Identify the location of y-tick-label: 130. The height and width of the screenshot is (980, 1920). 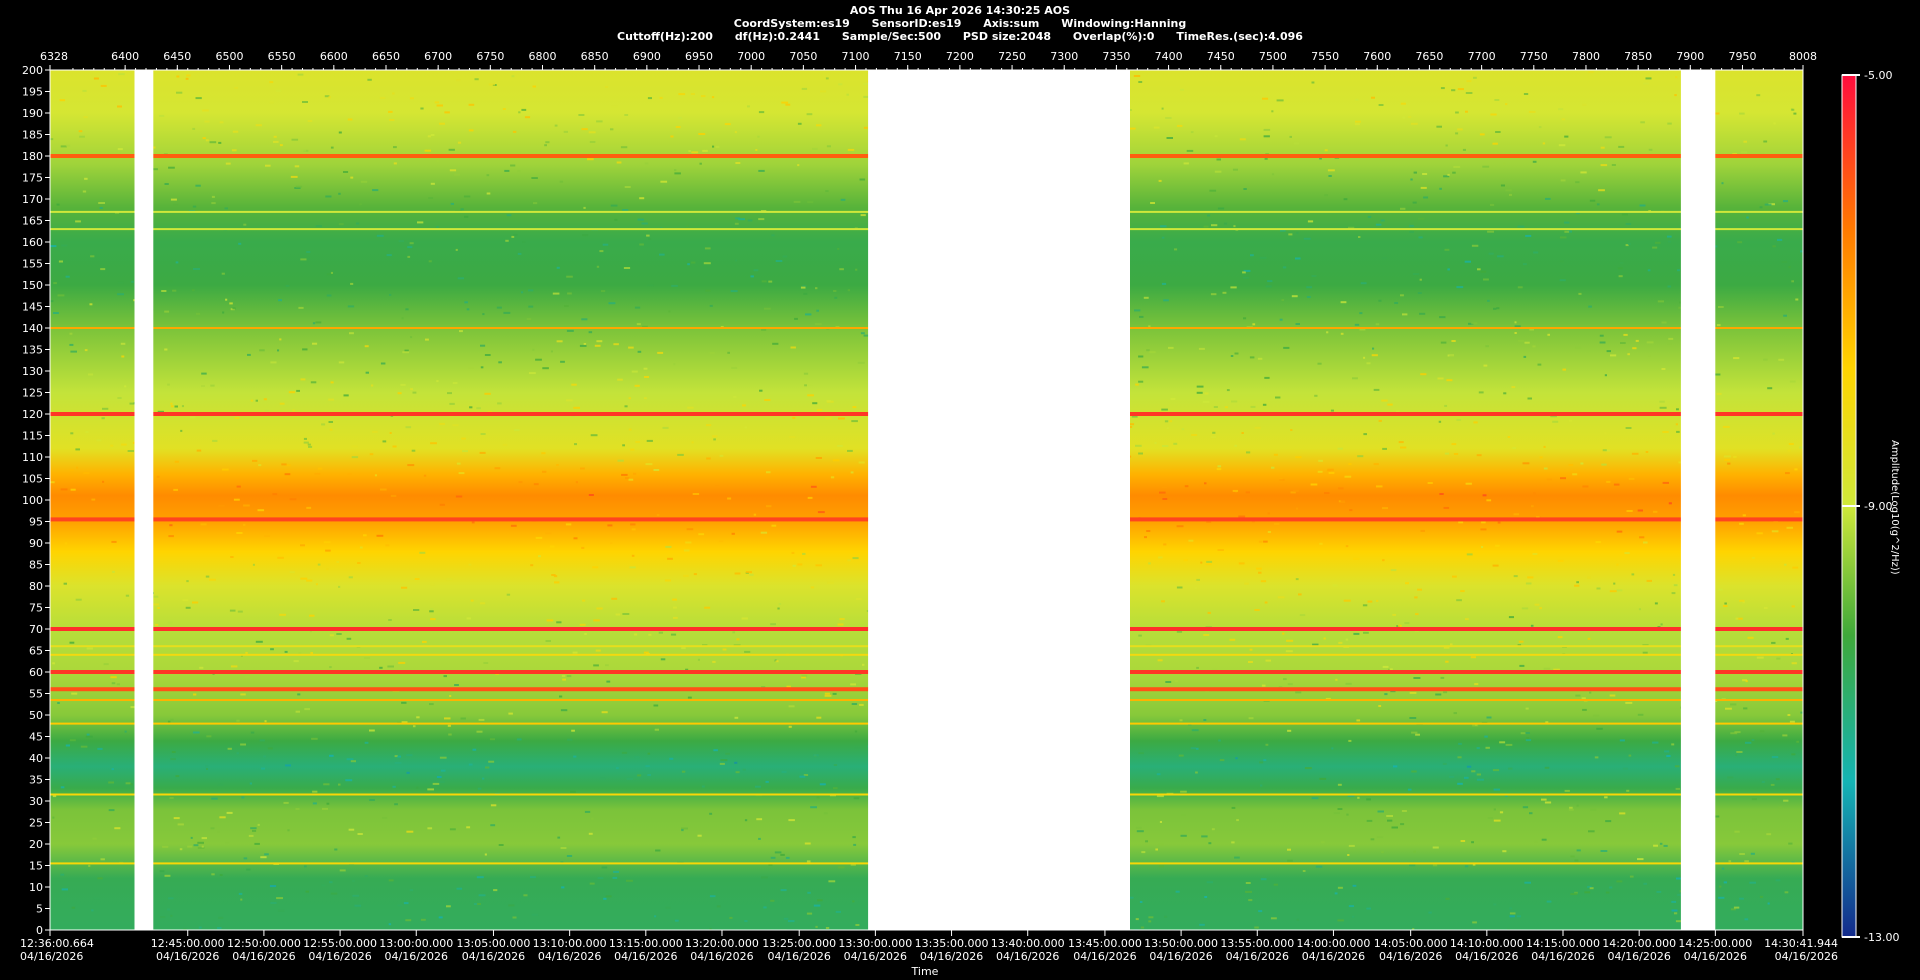
(32, 371).